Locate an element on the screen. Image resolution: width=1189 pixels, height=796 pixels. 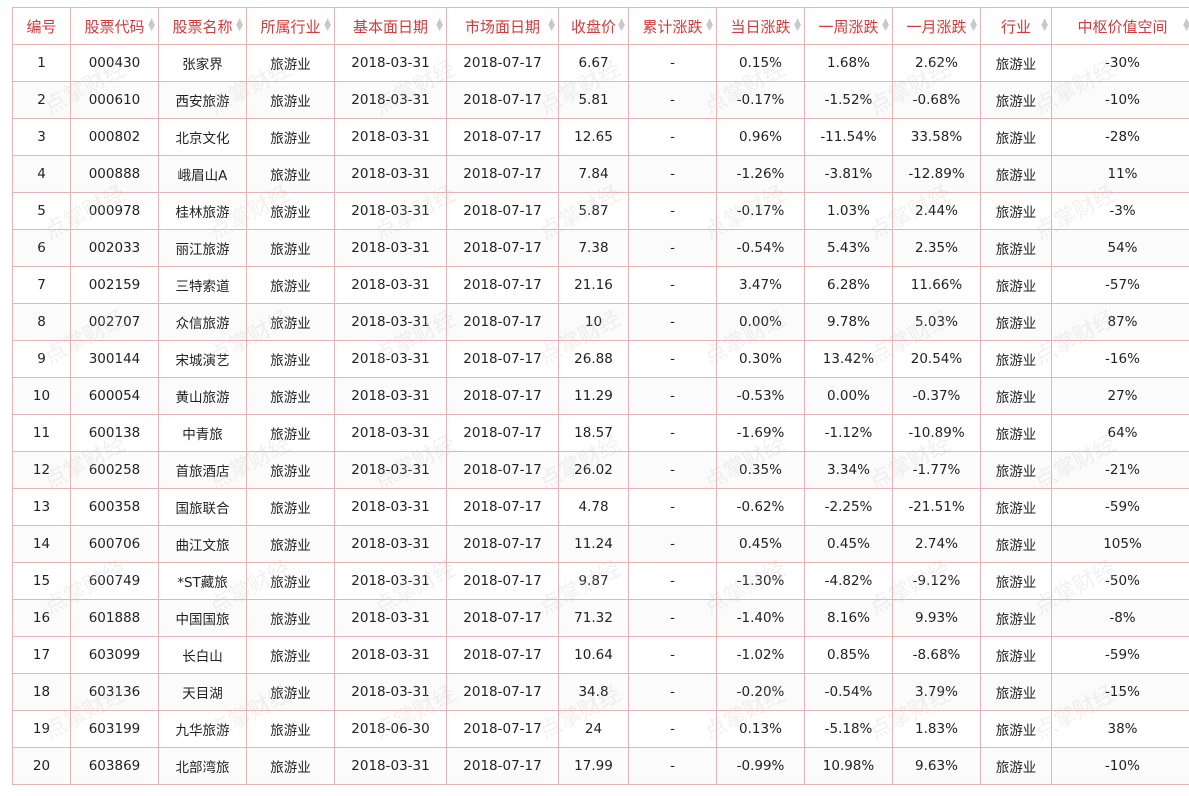
cell-monthly-change: -8.68% is located at coordinates (936, 655).